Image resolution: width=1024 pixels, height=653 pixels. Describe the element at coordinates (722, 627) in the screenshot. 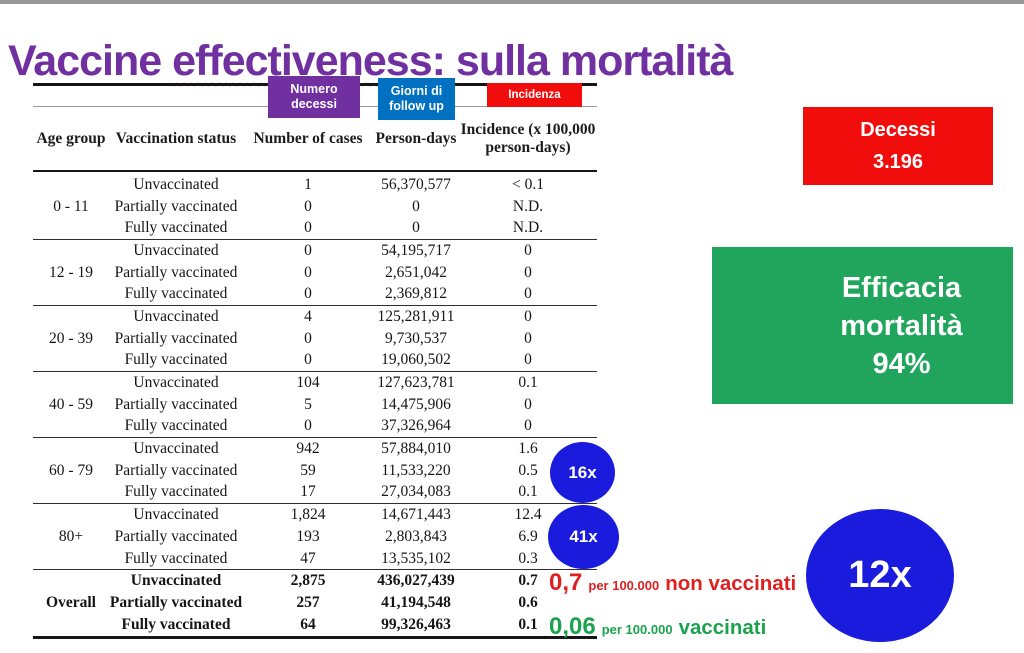

I see `vaccinated-incidence-label: vaccinati` at that location.